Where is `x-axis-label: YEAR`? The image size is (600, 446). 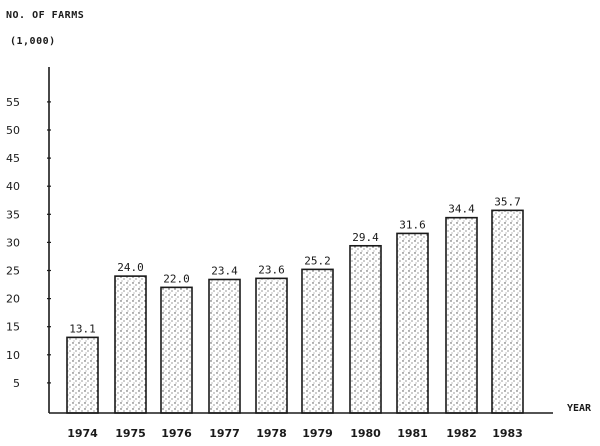
x-axis-label: YEAR is located at coordinates (579, 408).